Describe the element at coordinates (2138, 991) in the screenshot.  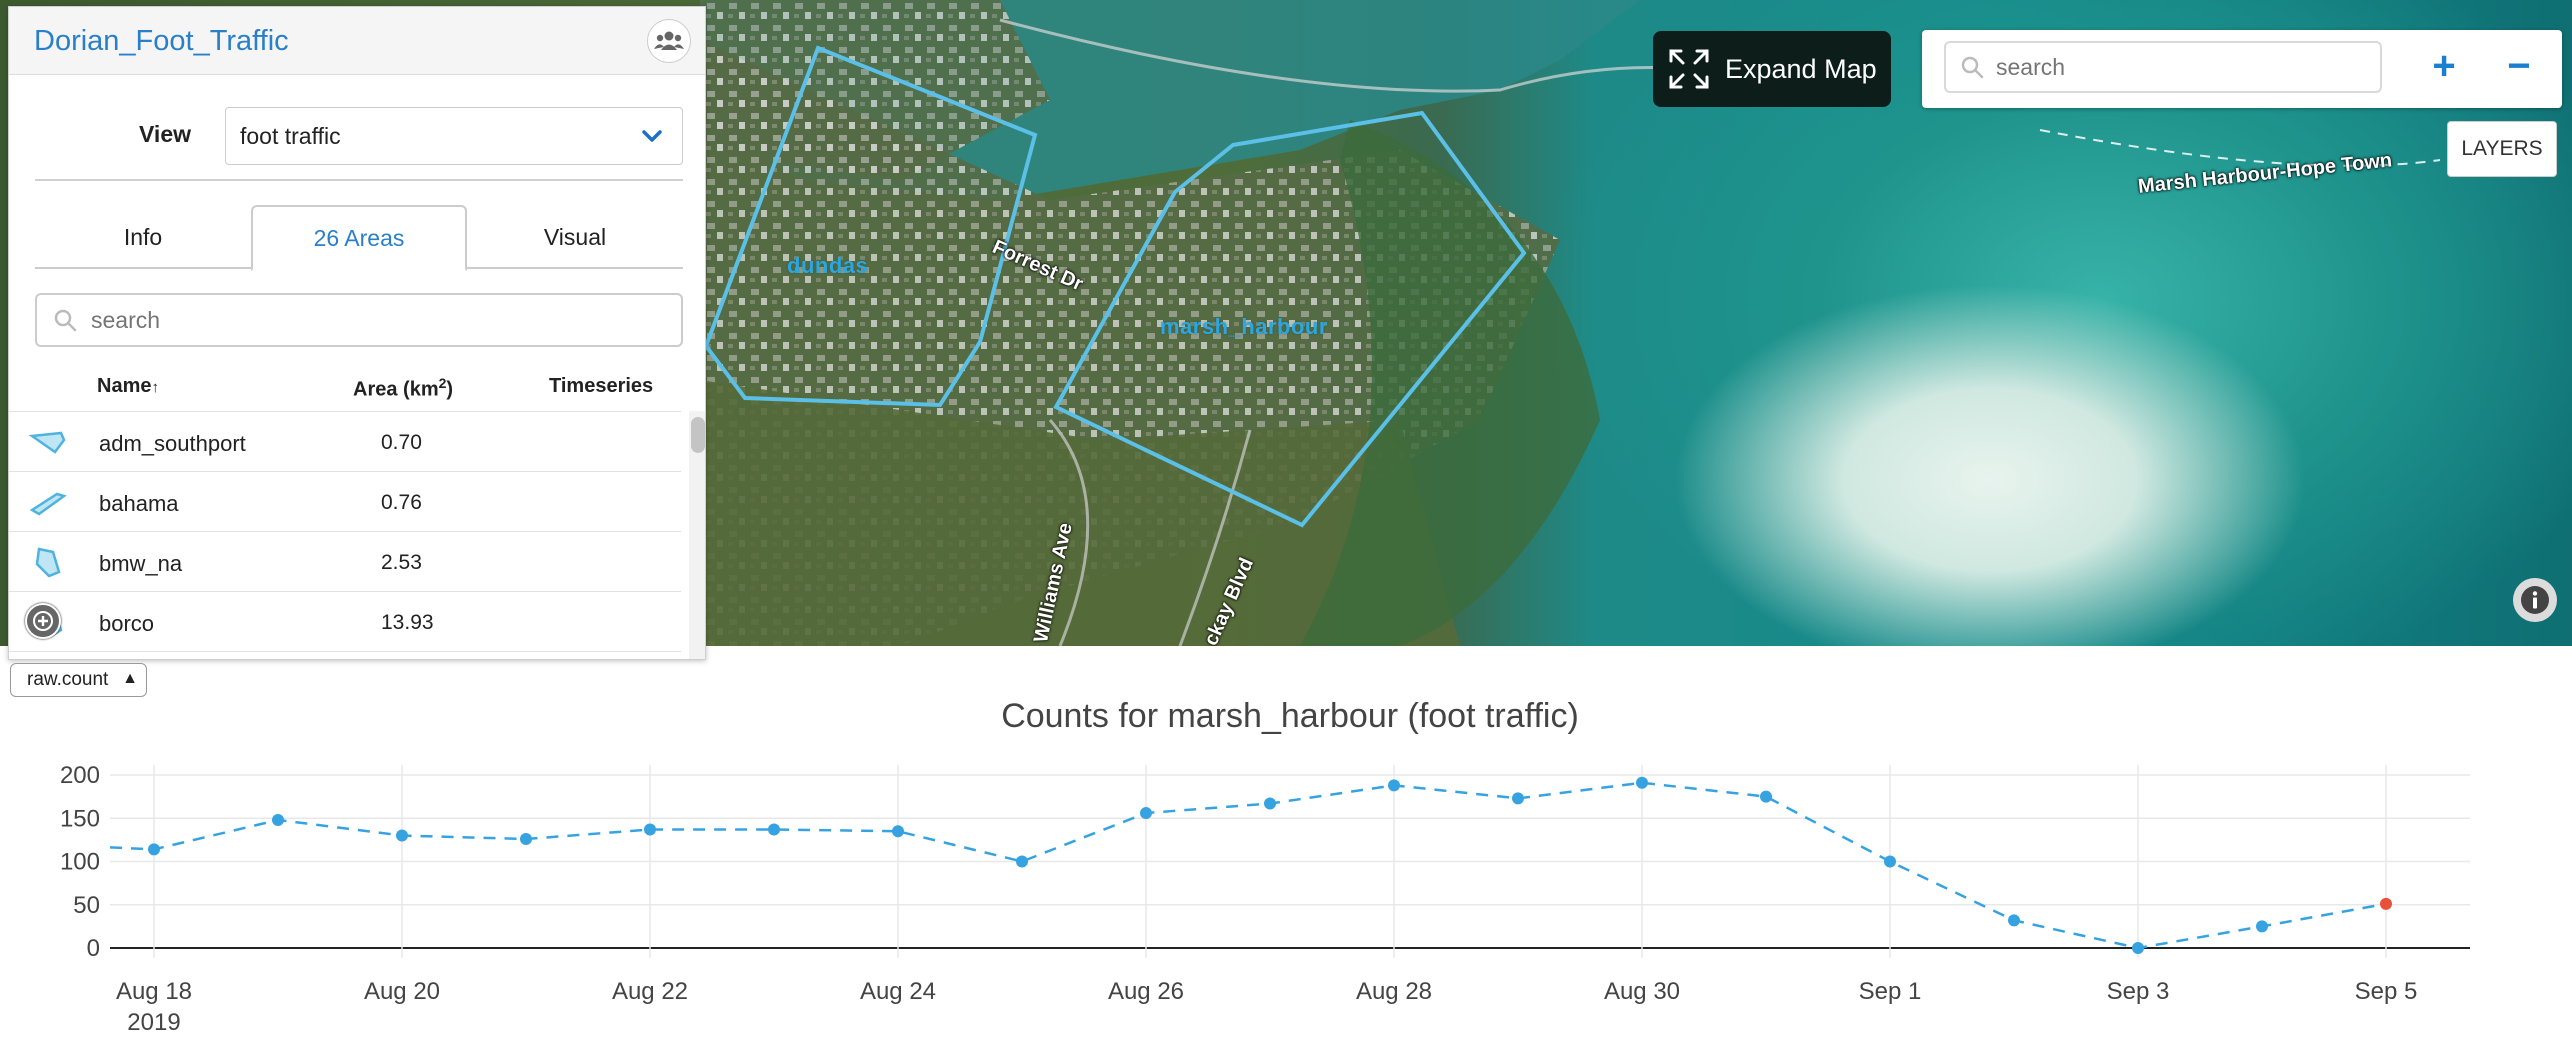
I see `x-tick-label: Sep 3` at that location.